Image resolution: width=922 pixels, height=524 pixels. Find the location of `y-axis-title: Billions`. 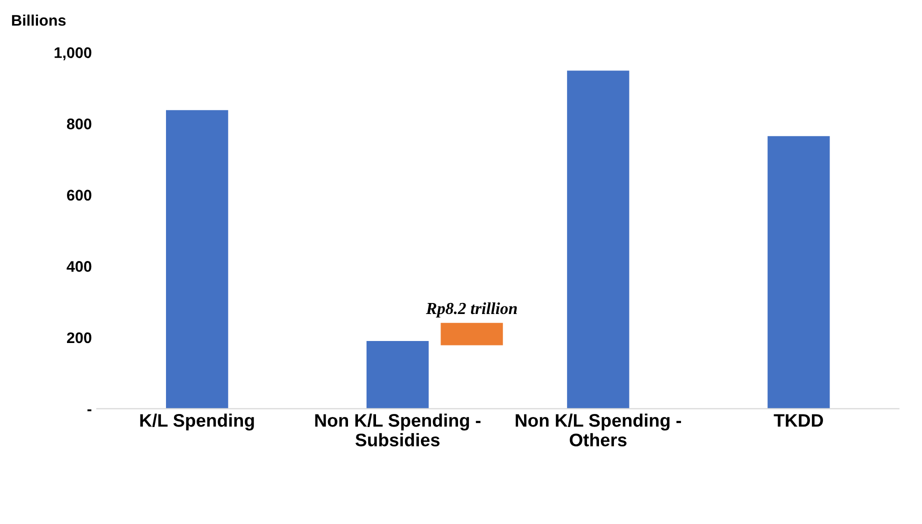

y-axis-title: Billions is located at coordinates (39, 20).